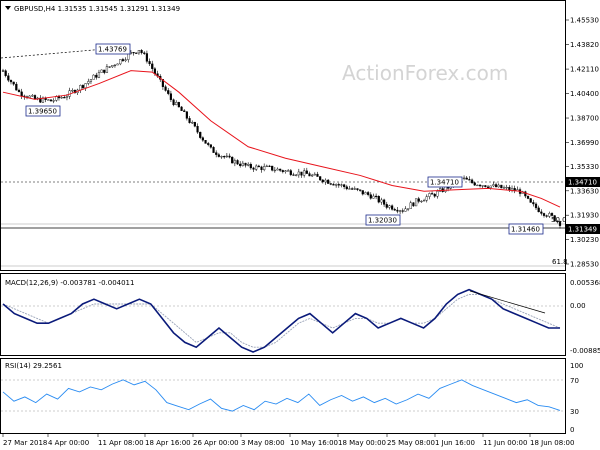 This screenshot has height=450, width=600. I want to click on time-tick-label: 10 May 16:00, so click(314, 443).